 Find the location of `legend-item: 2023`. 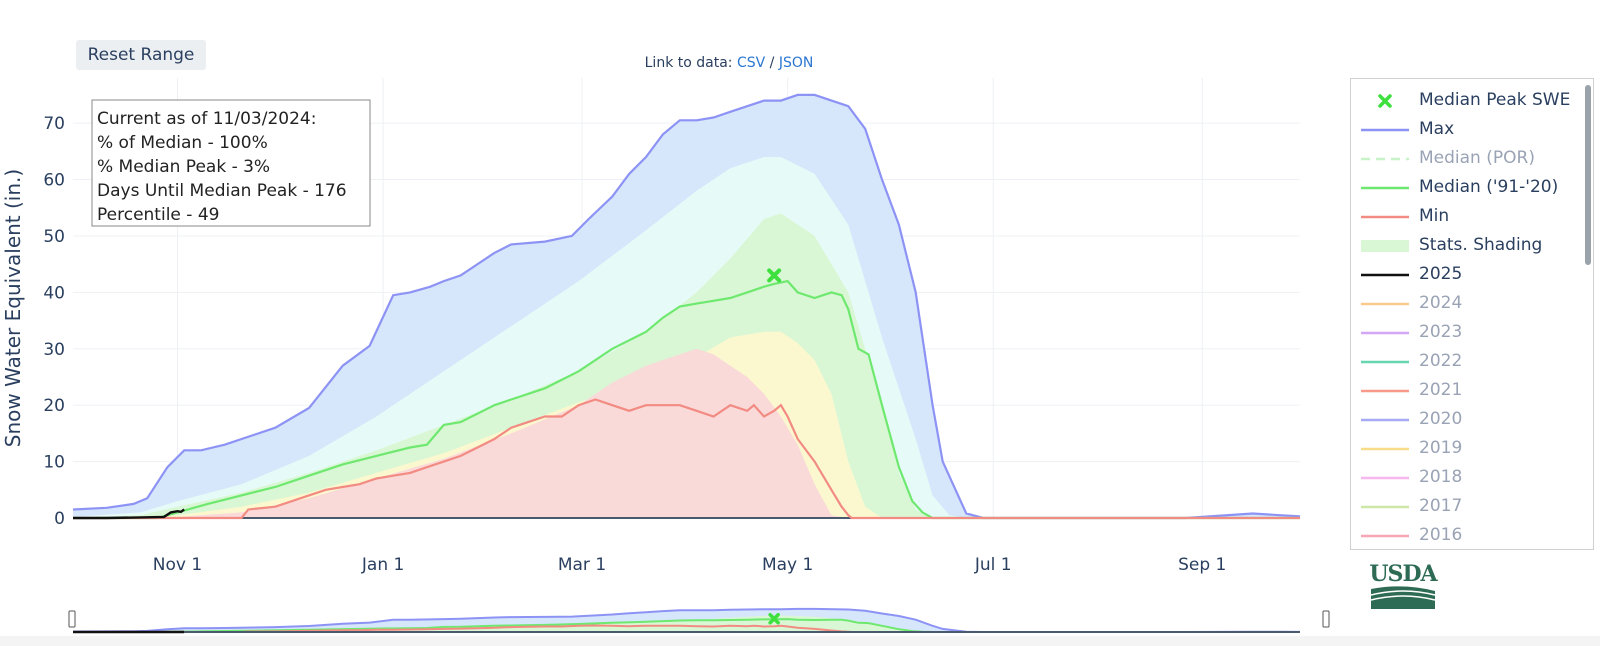

legend-item: 2023 is located at coordinates (1472, 331).